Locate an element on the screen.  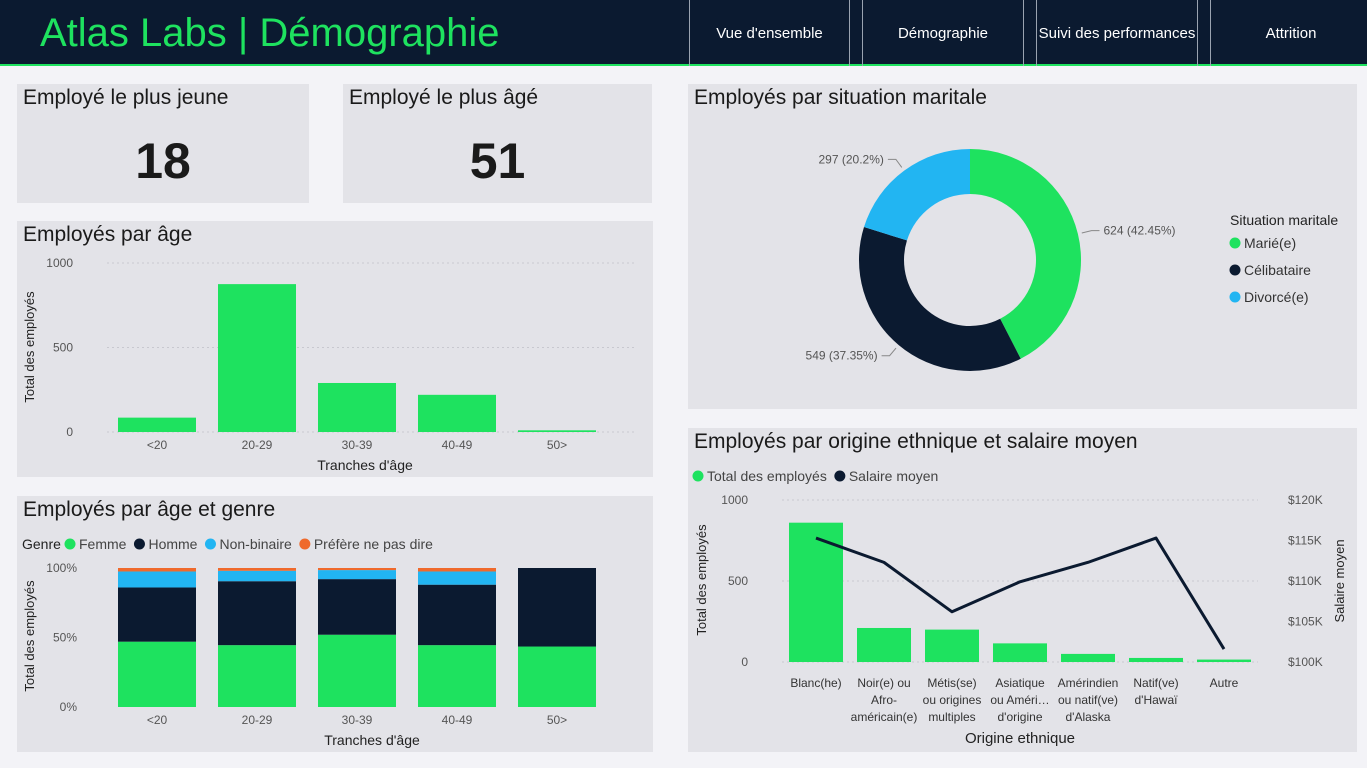
legend-item: Total des employés is located at coordinates (767, 476).